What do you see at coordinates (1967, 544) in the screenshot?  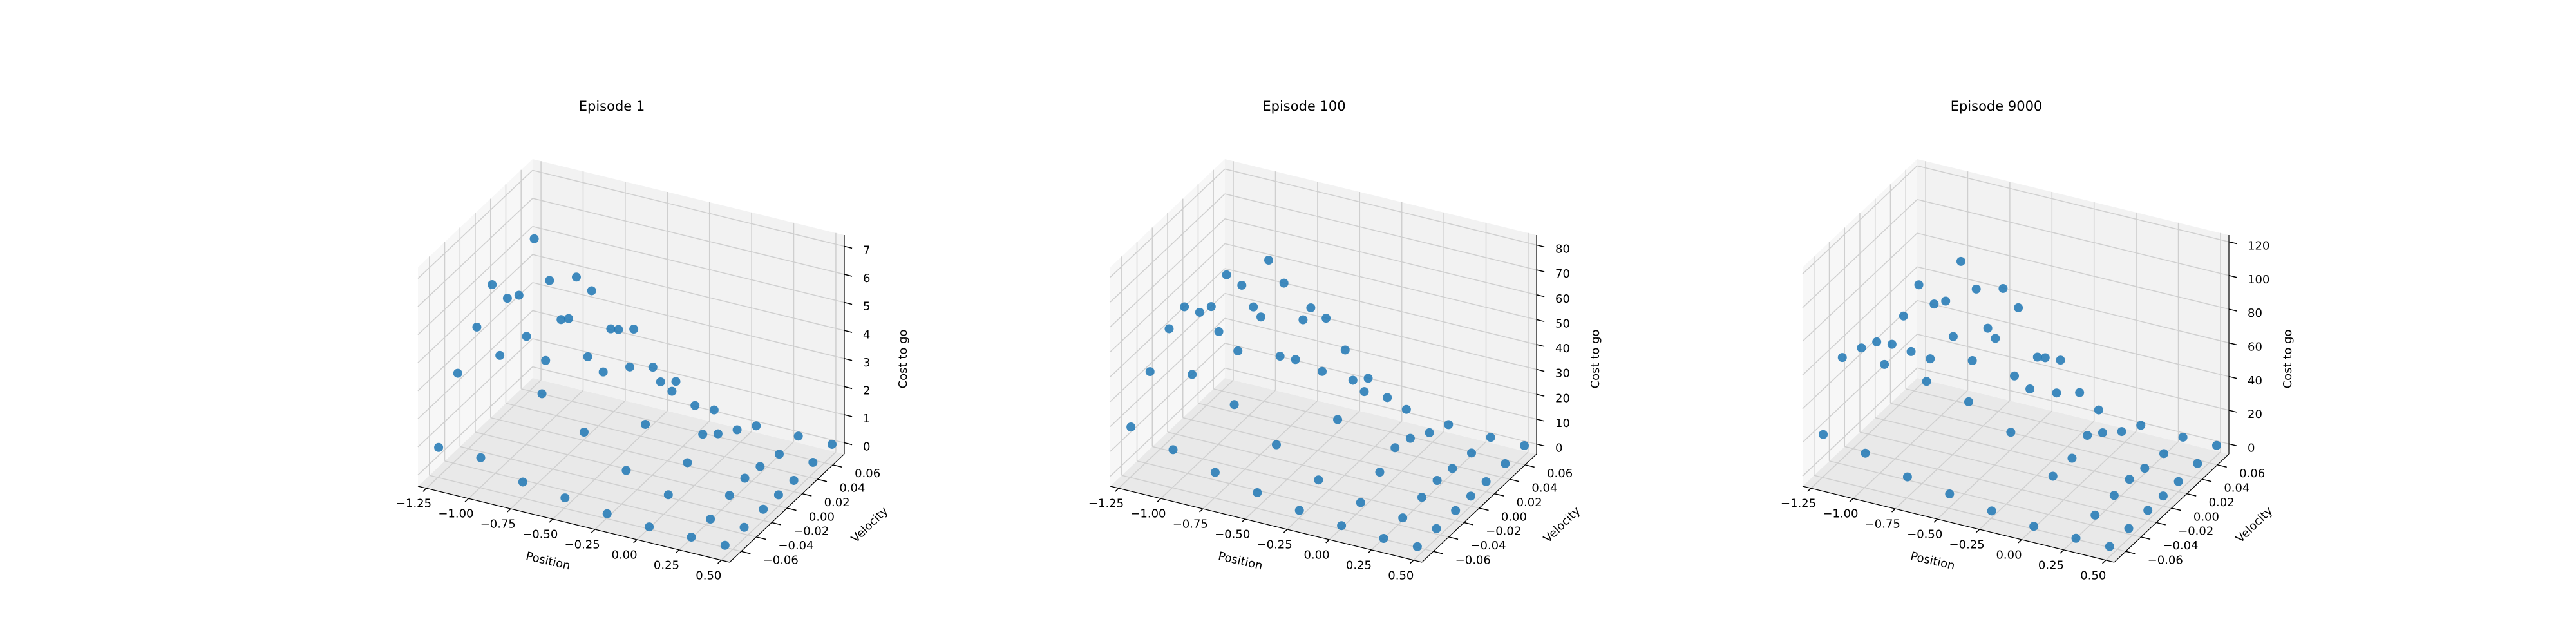 I see `x-tick-label: −0.25` at bounding box center [1967, 544].